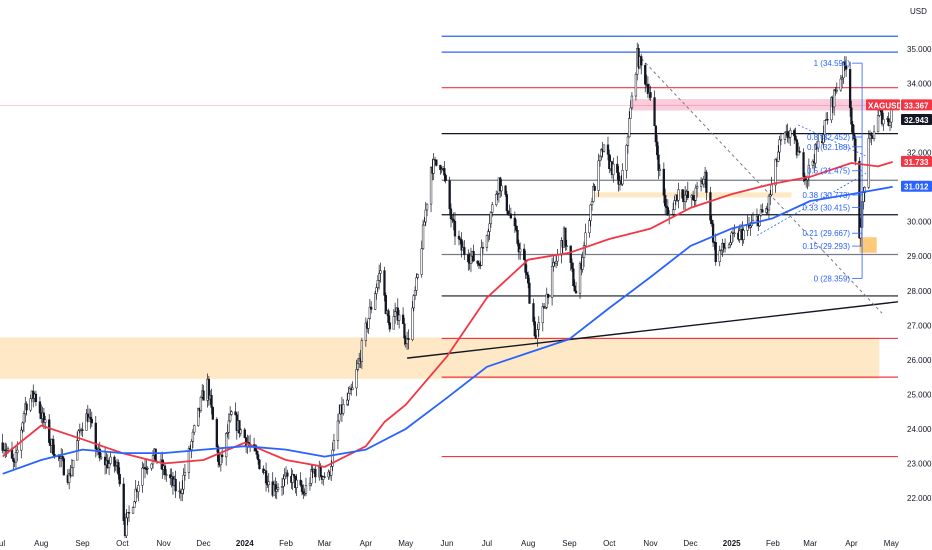 The image size is (932, 550). What do you see at coordinates (832, 140) in the screenshot?
I see `fib-dotted-a` at bounding box center [832, 140].